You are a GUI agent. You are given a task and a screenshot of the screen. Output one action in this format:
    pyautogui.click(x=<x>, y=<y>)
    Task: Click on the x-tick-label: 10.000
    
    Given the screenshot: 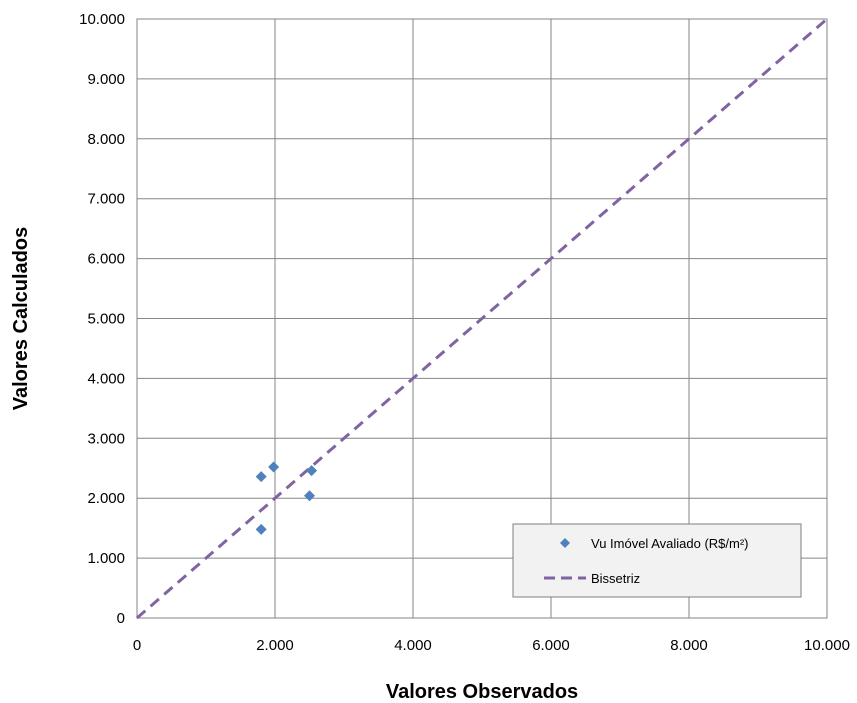 What is the action you would take?
    pyautogui.click(x=827, y=645)
    